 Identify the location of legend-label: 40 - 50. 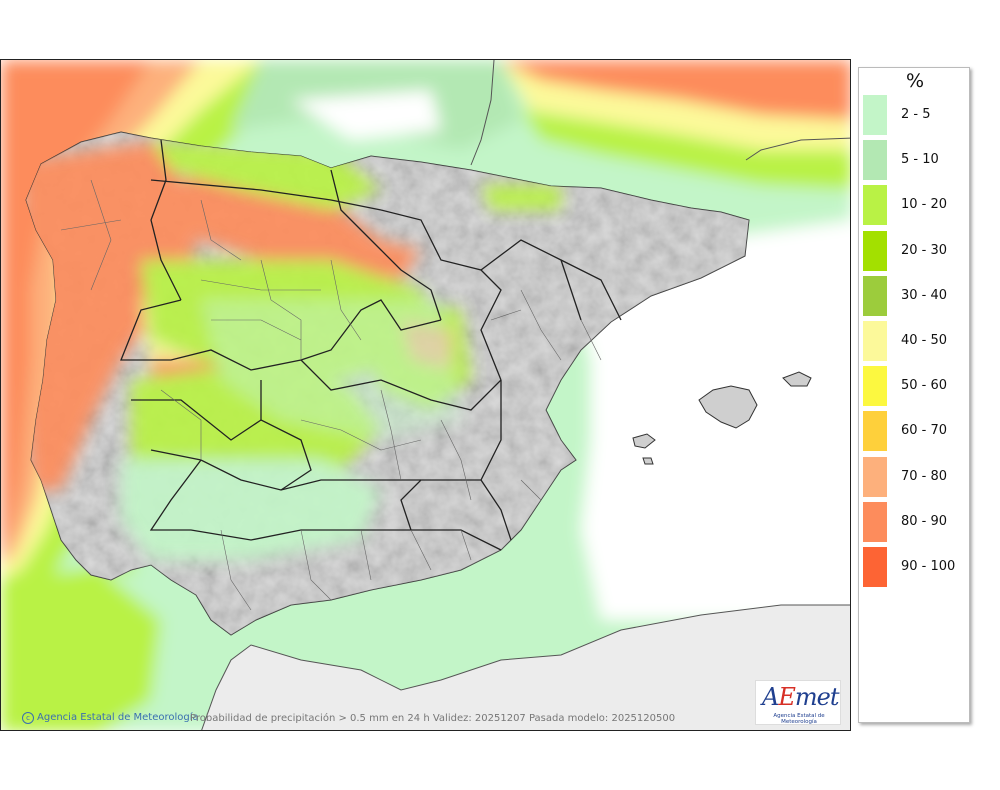
(924, 340).